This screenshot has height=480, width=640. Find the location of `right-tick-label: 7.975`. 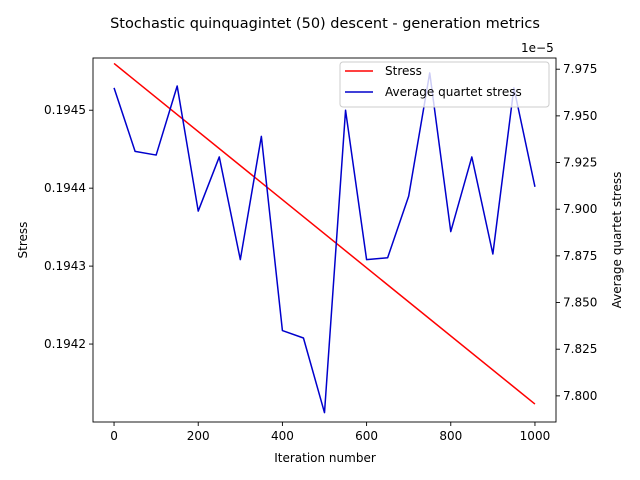

right-tick-label: 7.975 is located at coordinates (580, 69).